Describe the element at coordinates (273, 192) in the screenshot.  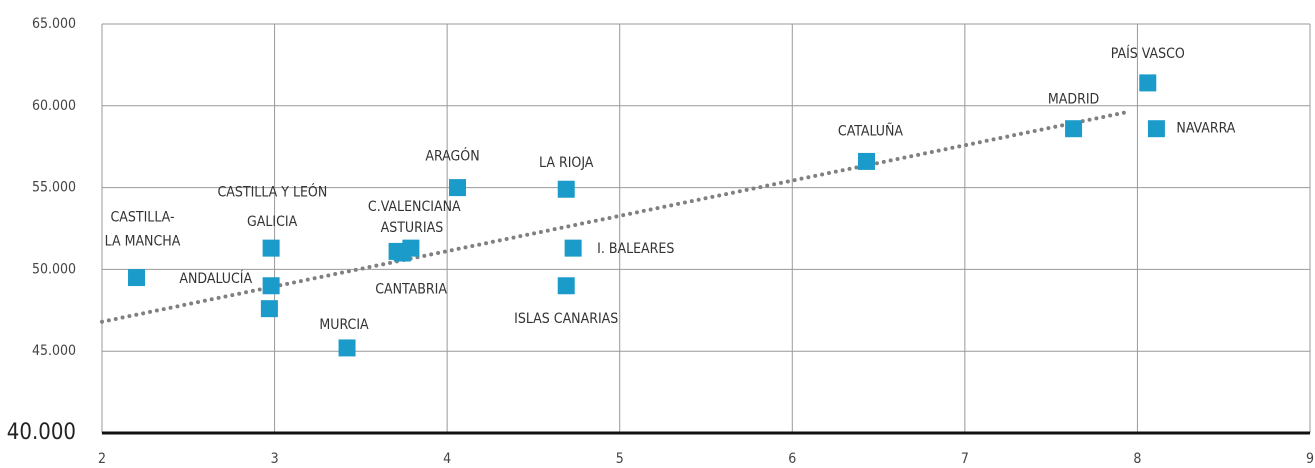
I see `point-label: CASTILLA Y LEÓN` at that location.